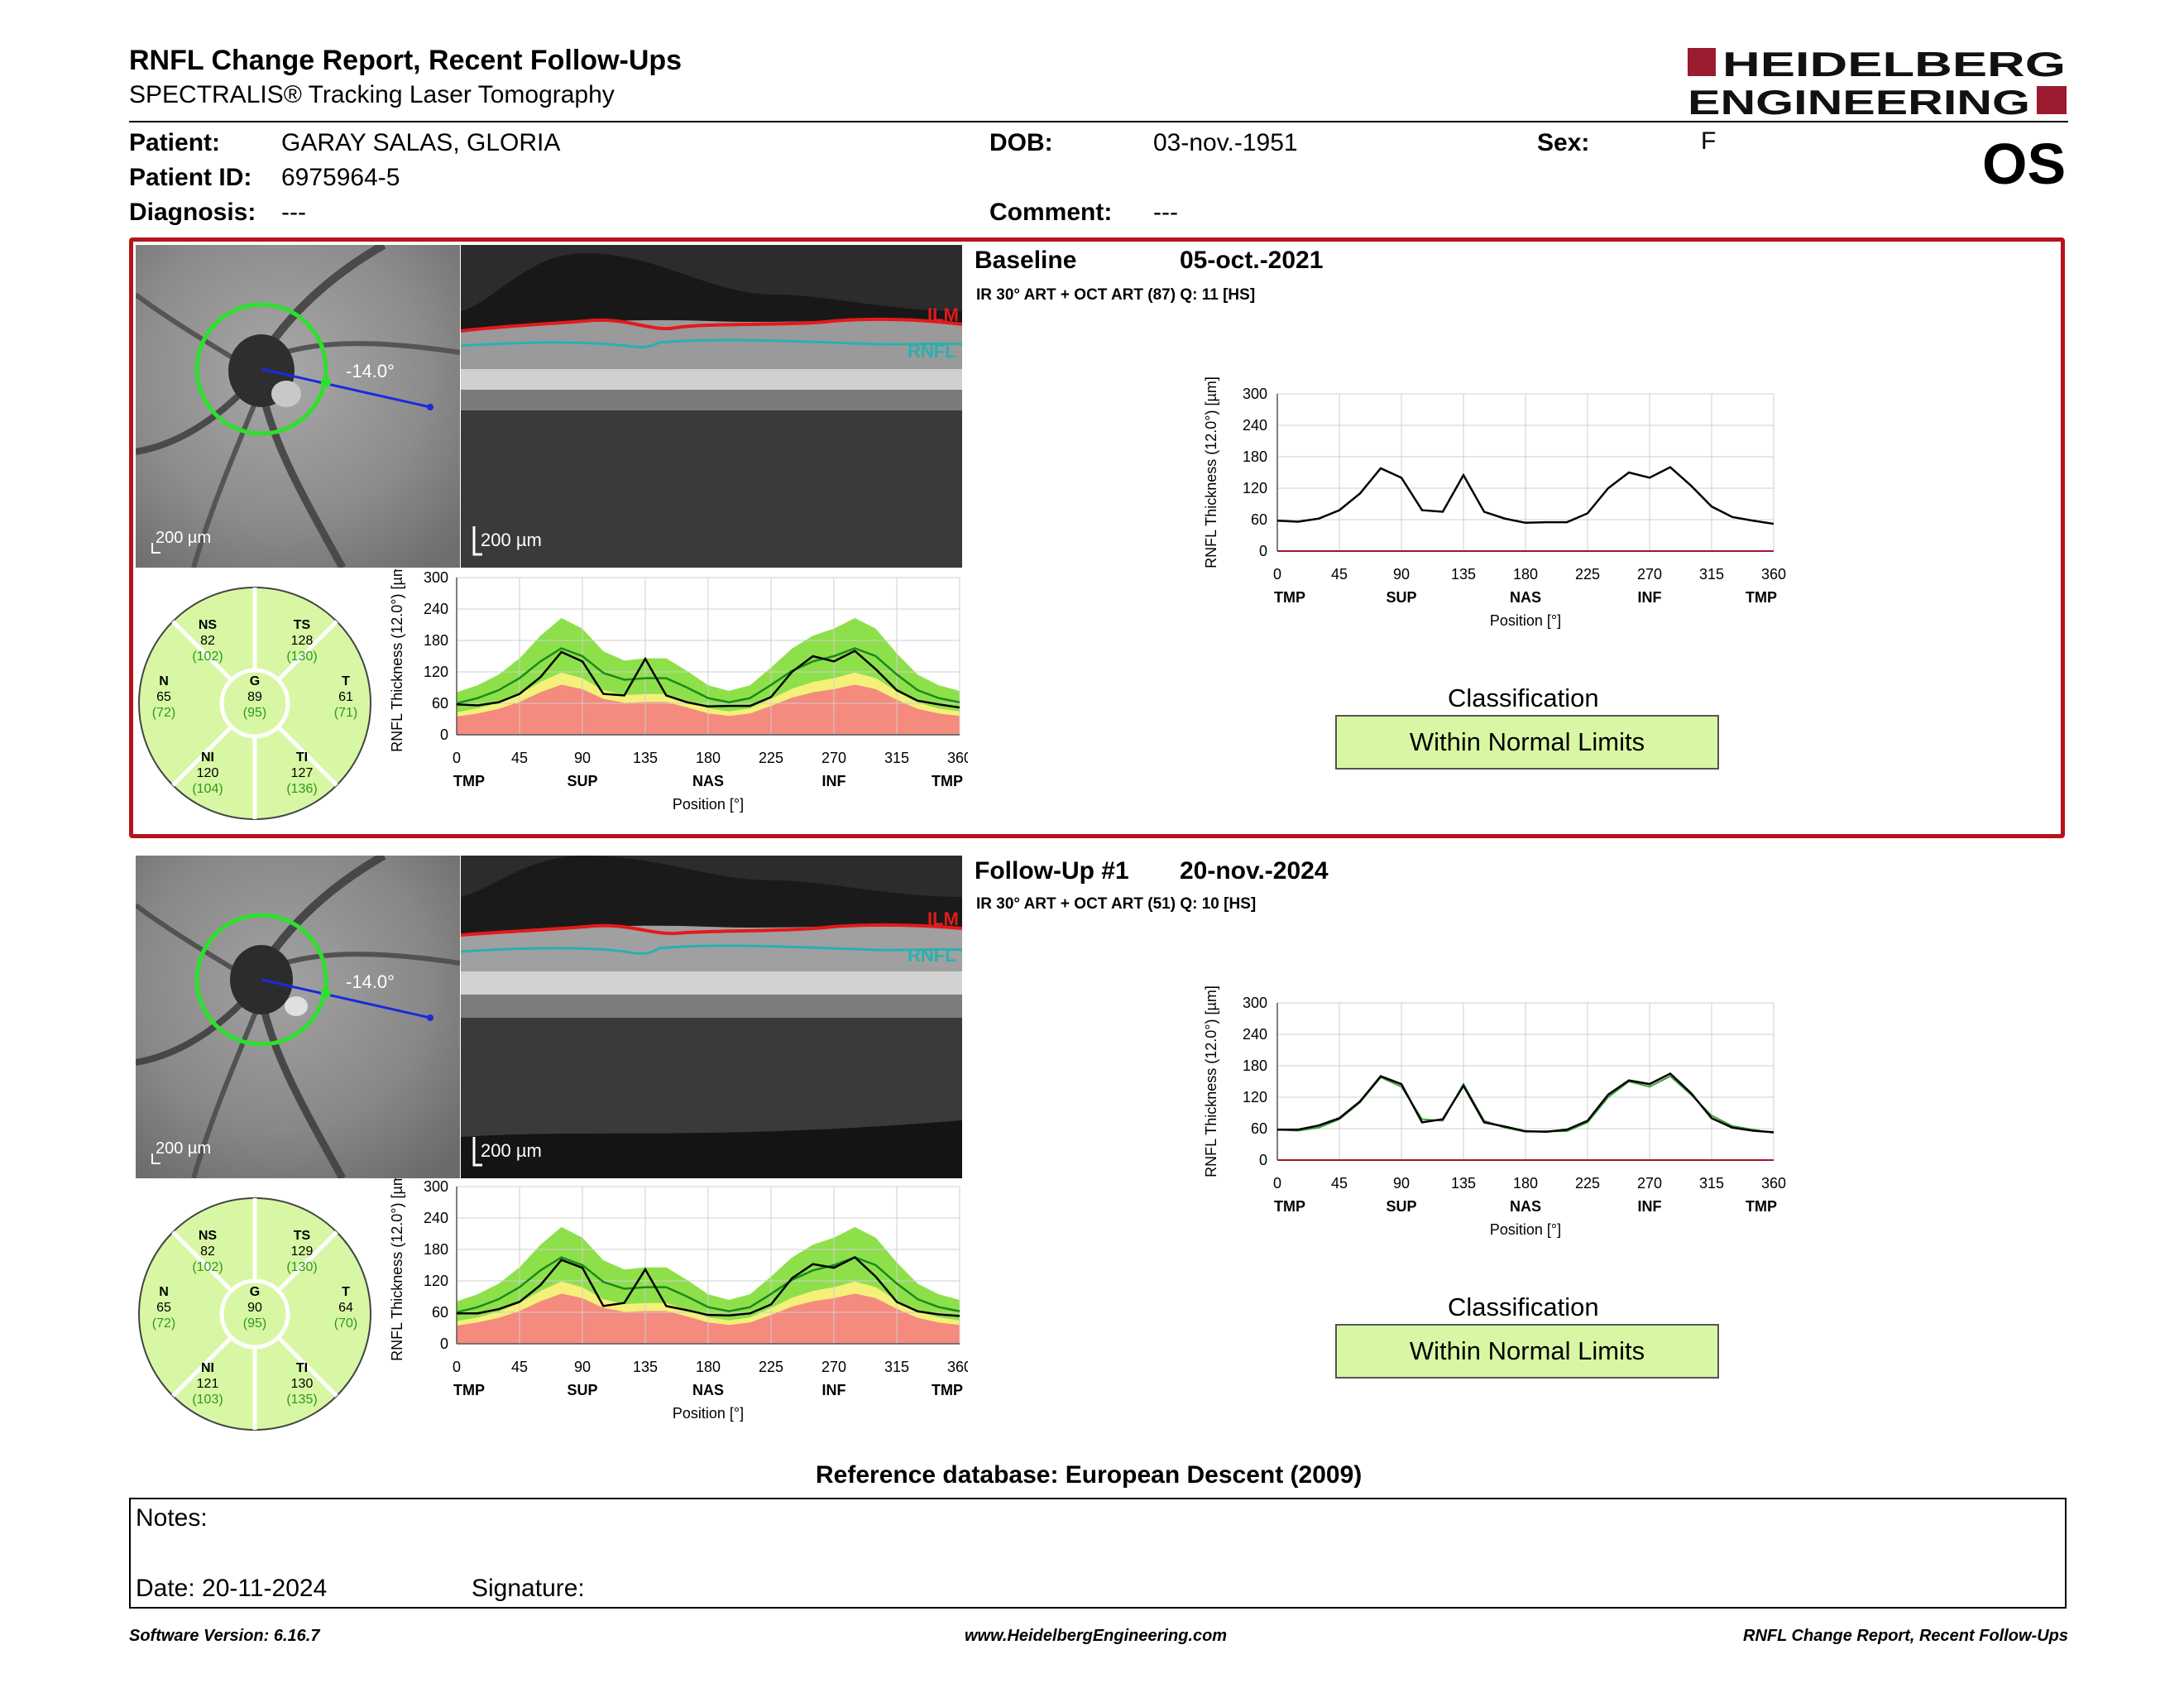 This screenshot has height=1688, width=2184. I want to click on x-tick-label: 315, so click(896, 758).